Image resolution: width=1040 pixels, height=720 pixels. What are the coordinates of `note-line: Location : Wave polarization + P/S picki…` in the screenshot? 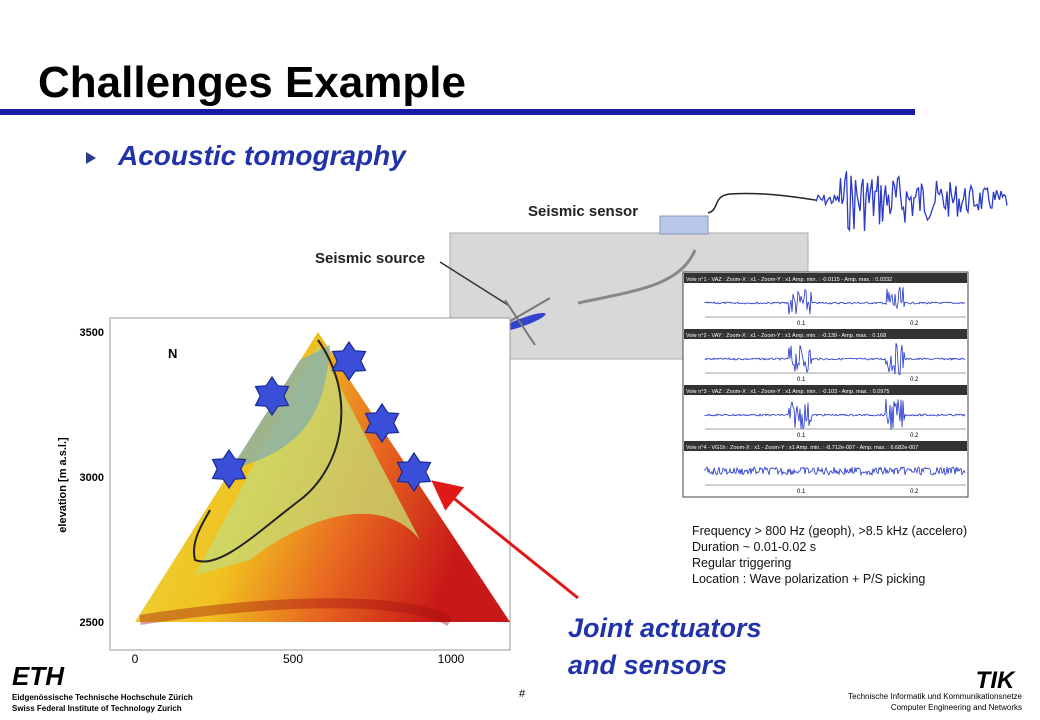 It's located at (808, 579).